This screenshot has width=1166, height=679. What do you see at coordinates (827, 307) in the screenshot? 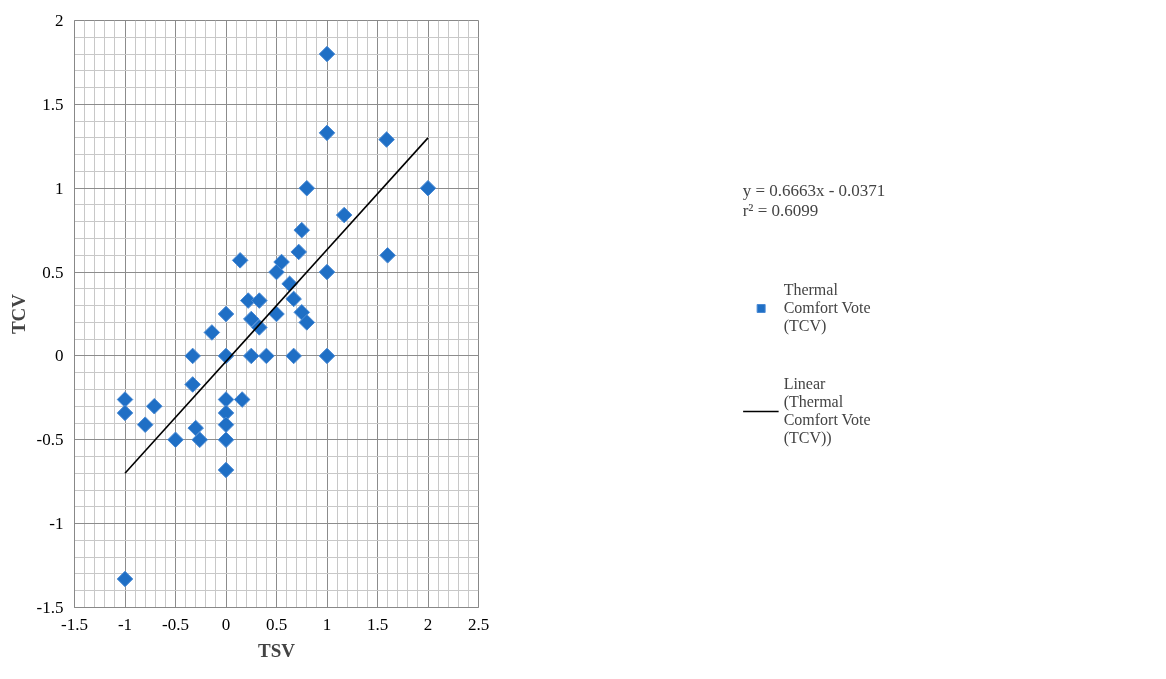
I see `legend-label: Thermal Comfort Vote (TCV)` at bounding box center [827, 307].